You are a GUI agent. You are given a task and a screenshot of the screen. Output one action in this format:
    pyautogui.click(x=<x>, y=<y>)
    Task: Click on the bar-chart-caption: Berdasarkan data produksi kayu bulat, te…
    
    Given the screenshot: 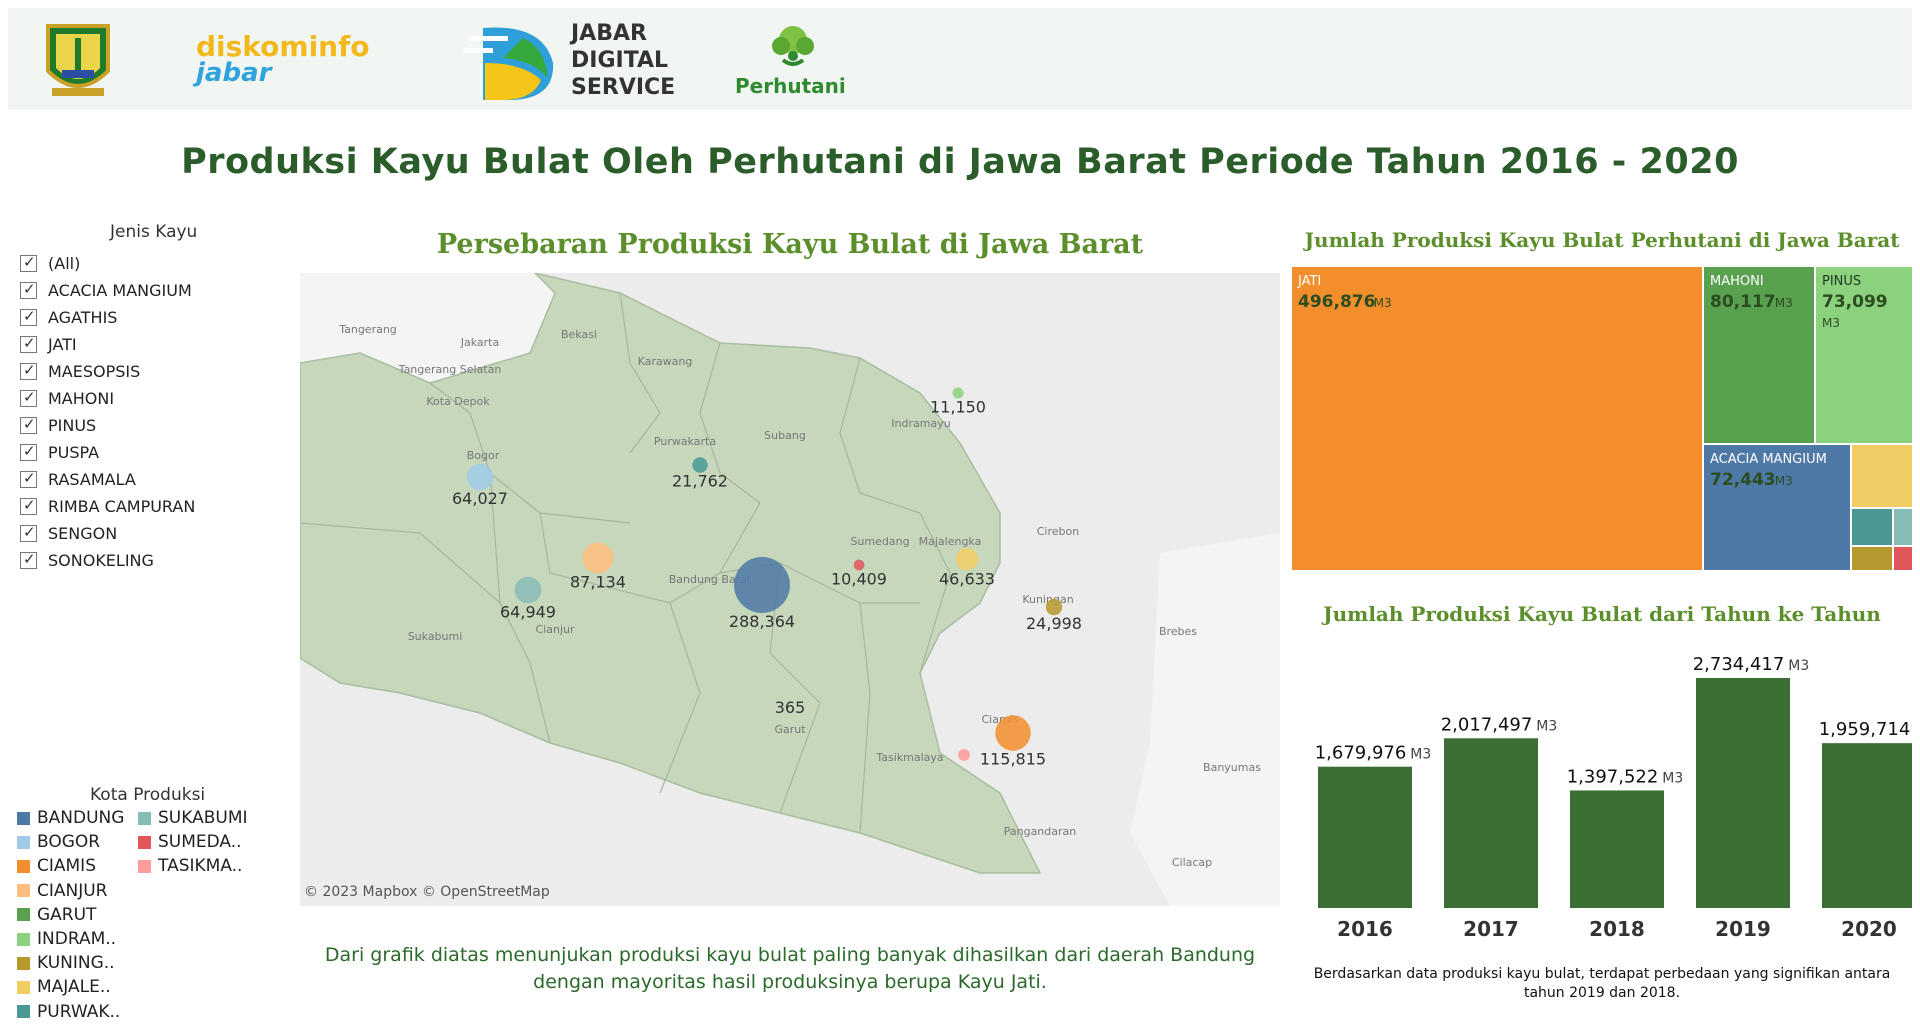 What is the action you would take?
    pyautogui.click(x=1602, y=983)
    